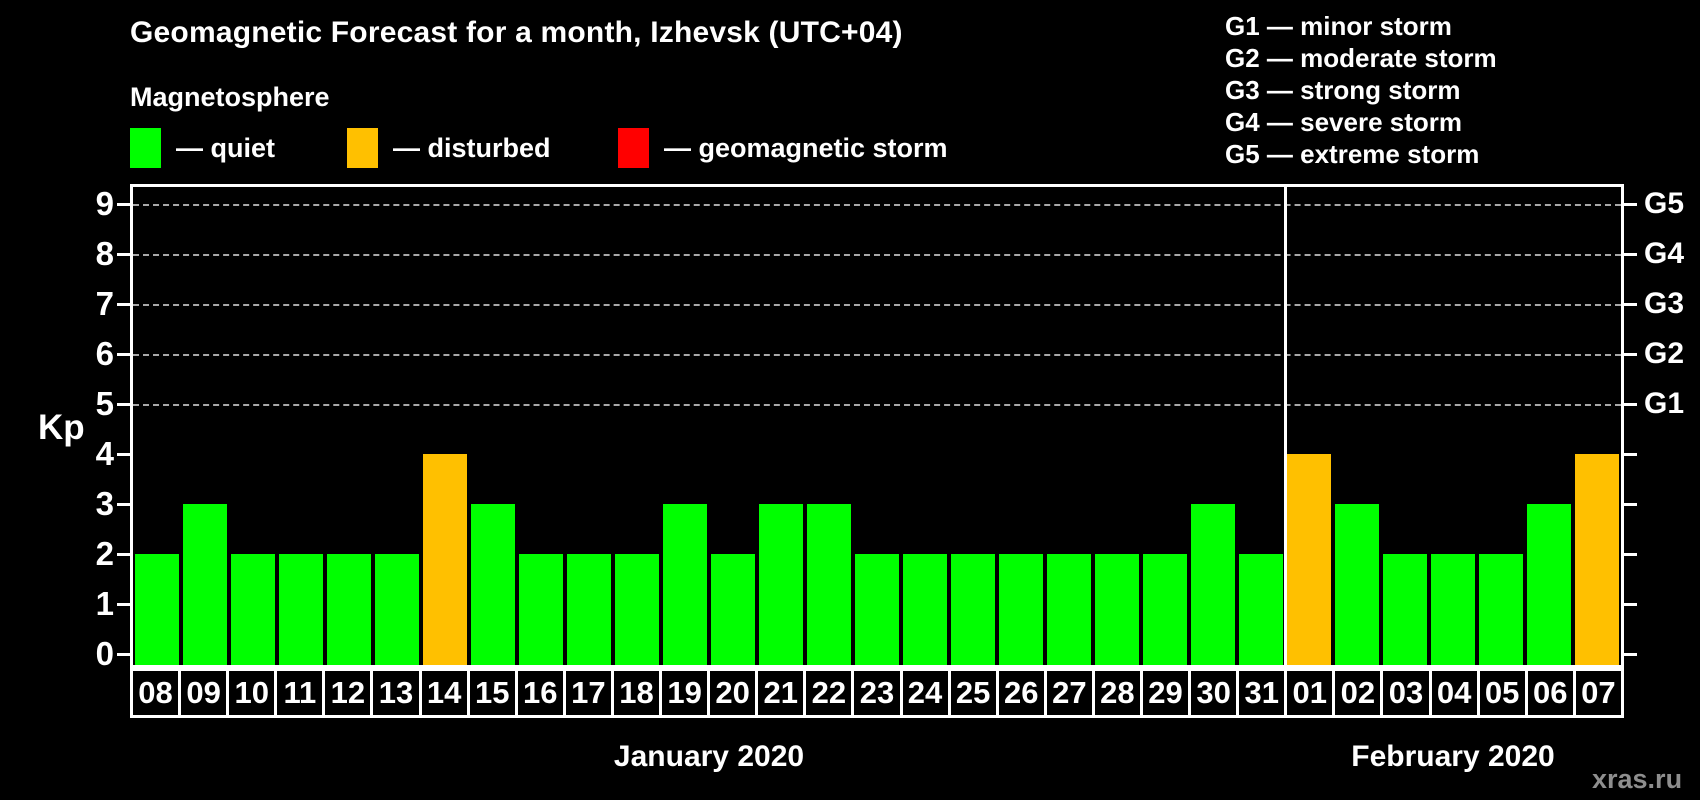 This screenshot has width=1700, height=800. Describe the element at coordinates (1664, 203) in the screenshot. I see `g-level-label-g5: G5` at that location.